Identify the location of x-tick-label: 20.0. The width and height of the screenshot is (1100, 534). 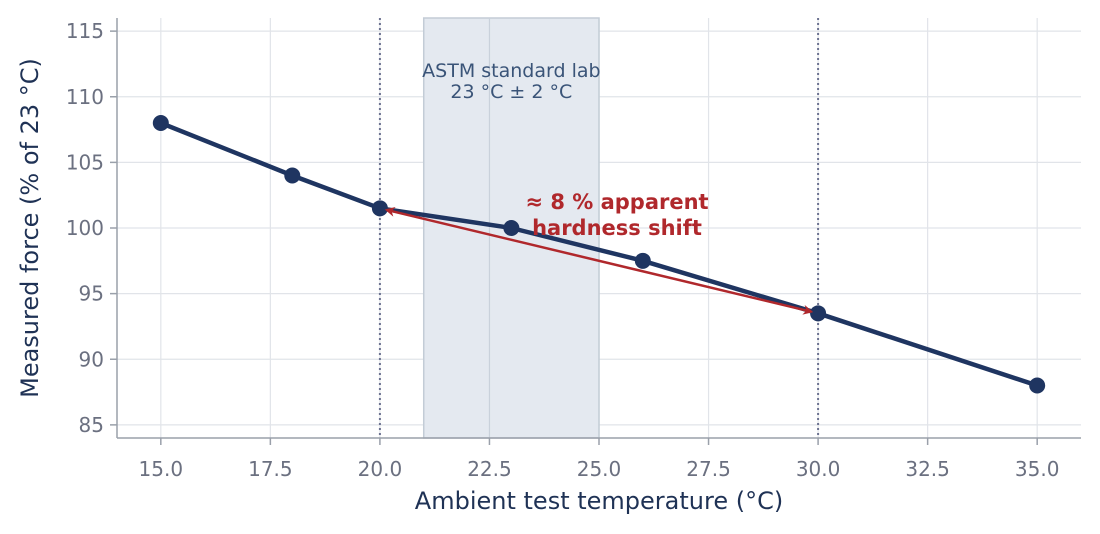
(380, 469).